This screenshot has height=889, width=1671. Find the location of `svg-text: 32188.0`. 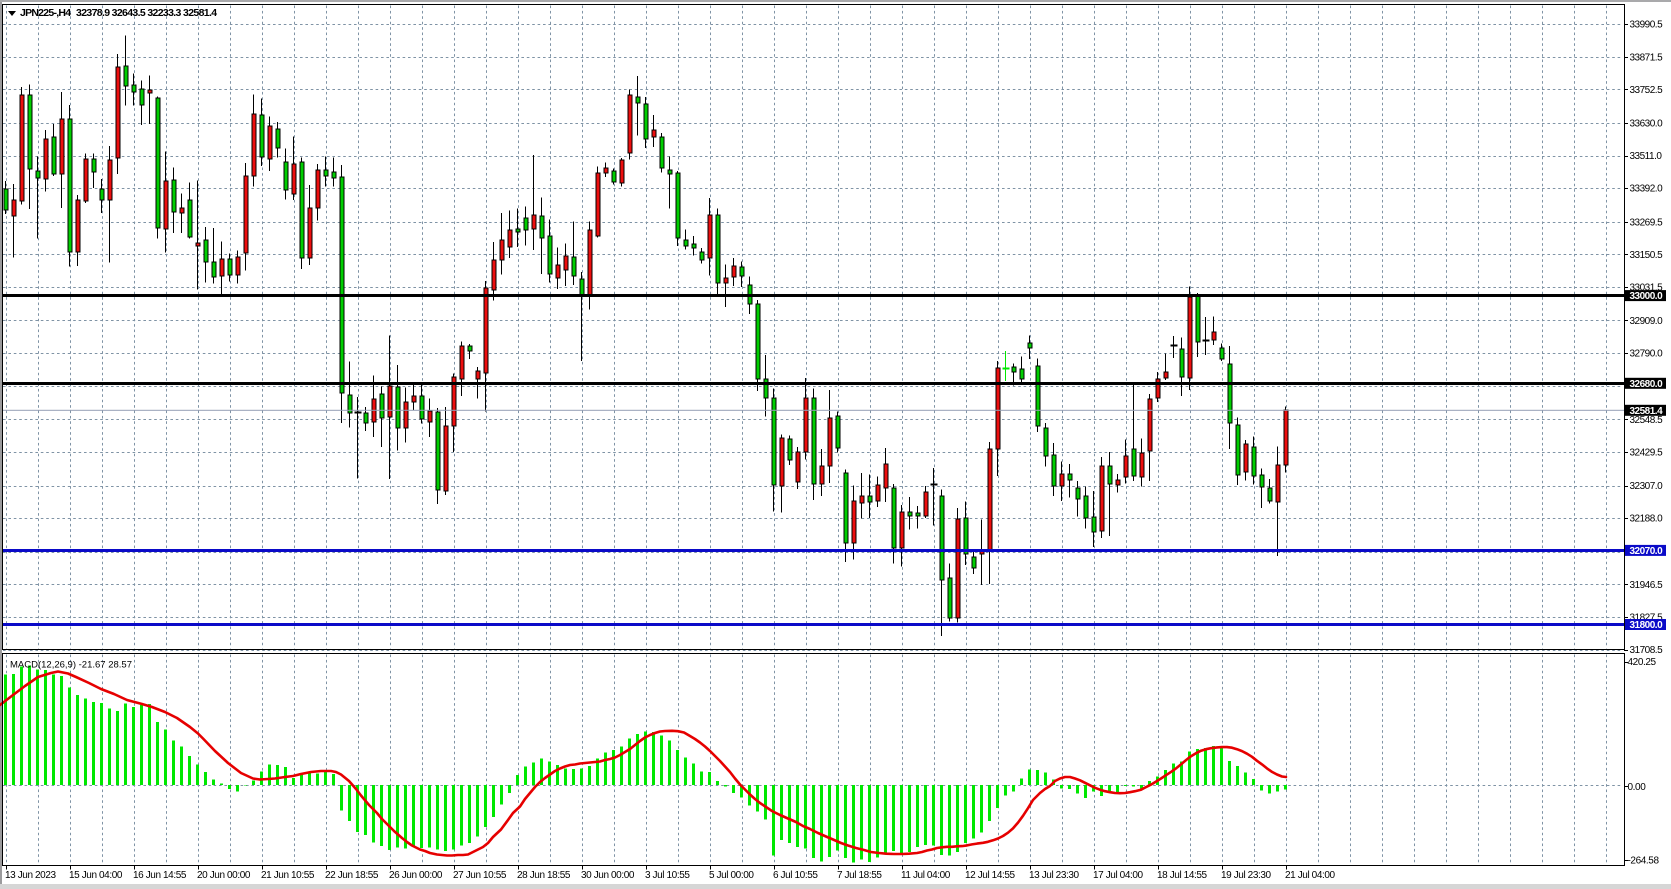

svg-text: 32188.0 is located at coordinates (1647, 519).